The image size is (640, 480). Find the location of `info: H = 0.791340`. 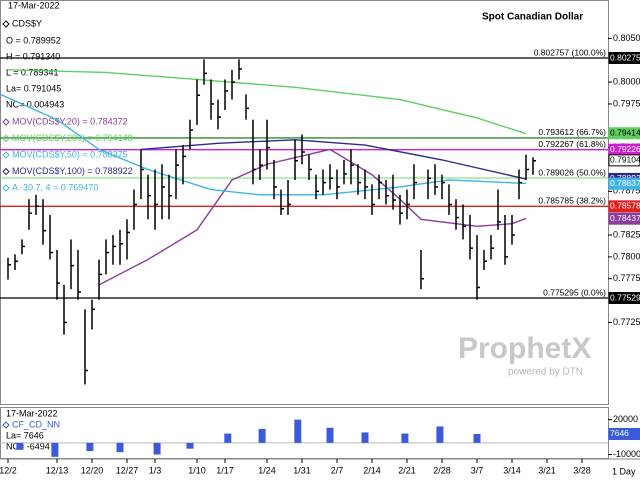

info: H = 0.791340 is located at coordinates (33, 56).